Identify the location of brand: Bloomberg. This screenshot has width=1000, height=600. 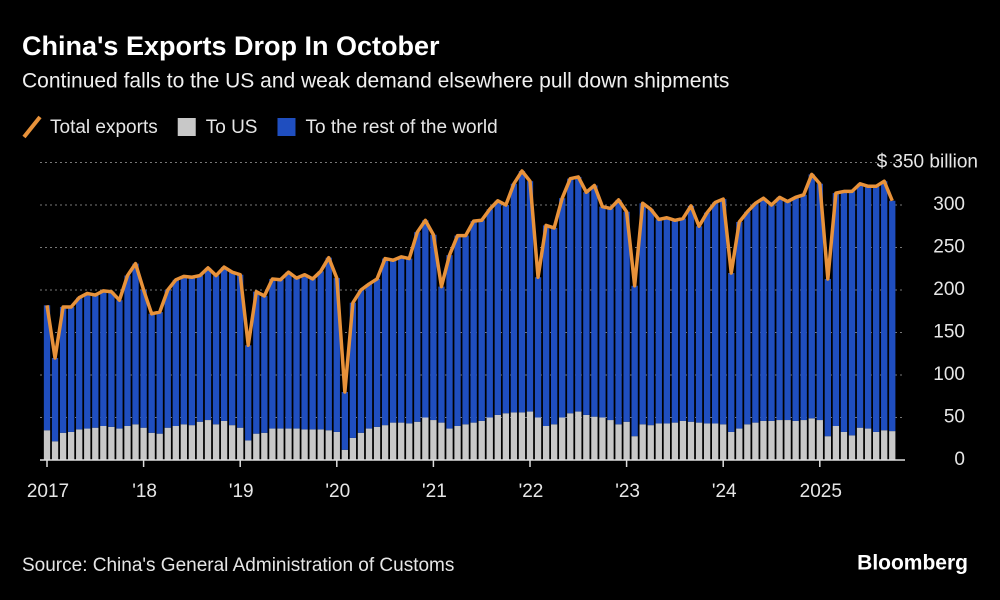
(912, 563).